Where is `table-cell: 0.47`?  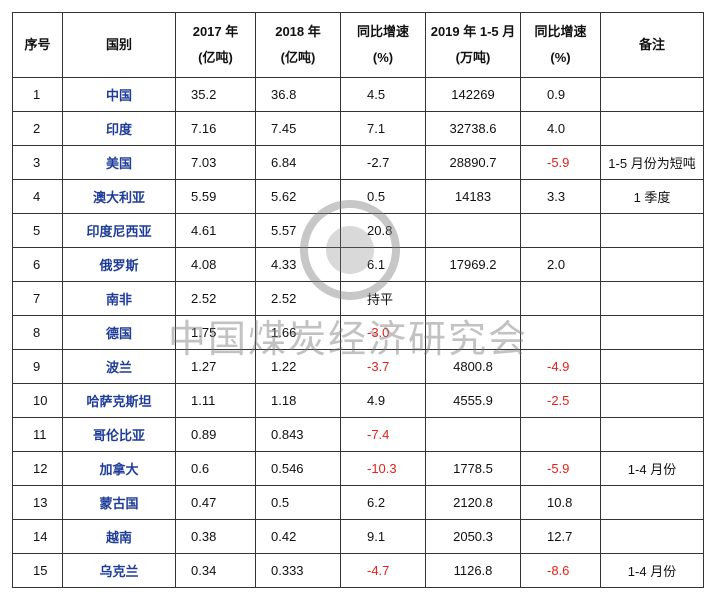
table-cell: 0.47 is located at coordinates (215, 502).